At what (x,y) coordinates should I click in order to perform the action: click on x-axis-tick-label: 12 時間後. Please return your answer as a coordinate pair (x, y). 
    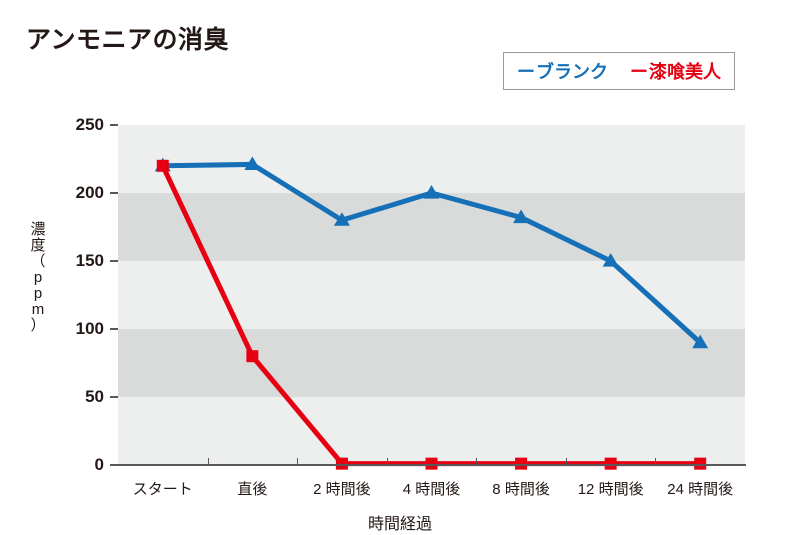
    Looking at the image, I should click on (610, 489).